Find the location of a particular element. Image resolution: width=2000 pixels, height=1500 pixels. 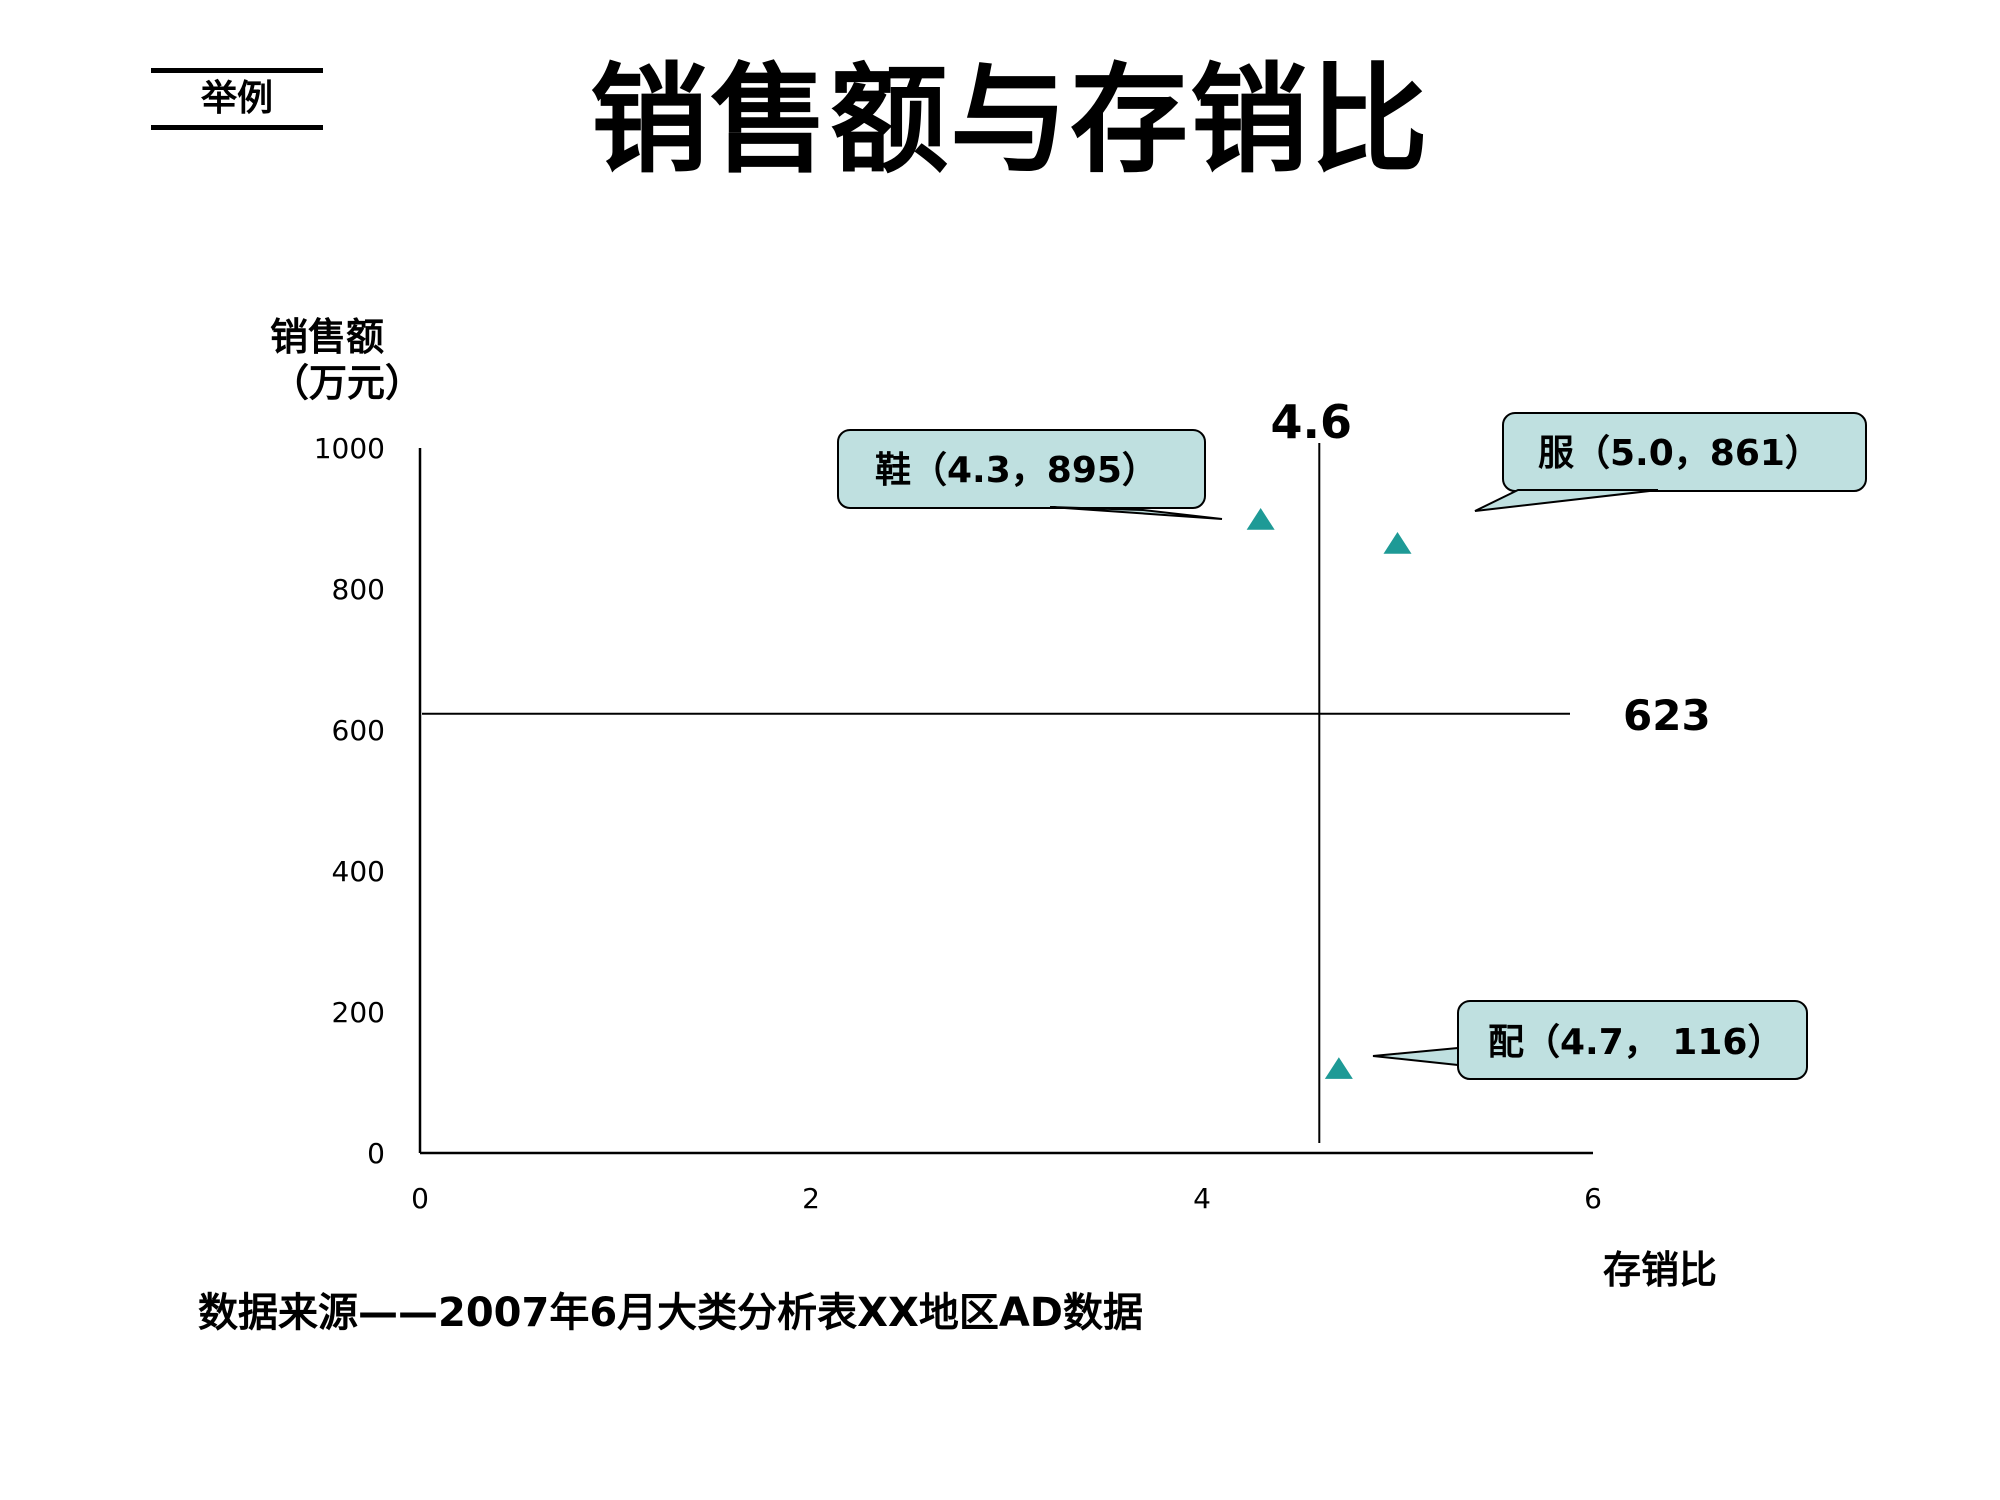

reference-line-horizontal-label: 623 is located at coordinates (1667, 715).